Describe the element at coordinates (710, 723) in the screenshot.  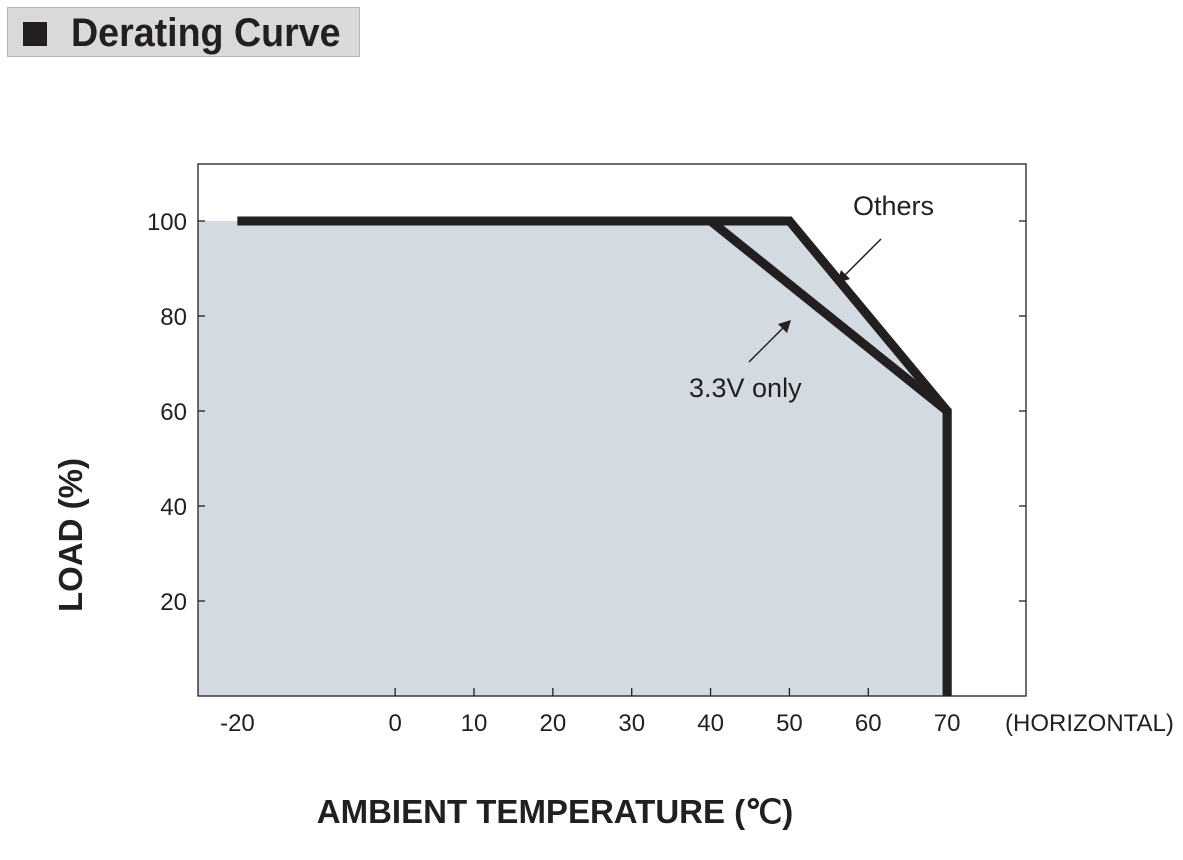
I see `x-tick-label: 40` at that location.